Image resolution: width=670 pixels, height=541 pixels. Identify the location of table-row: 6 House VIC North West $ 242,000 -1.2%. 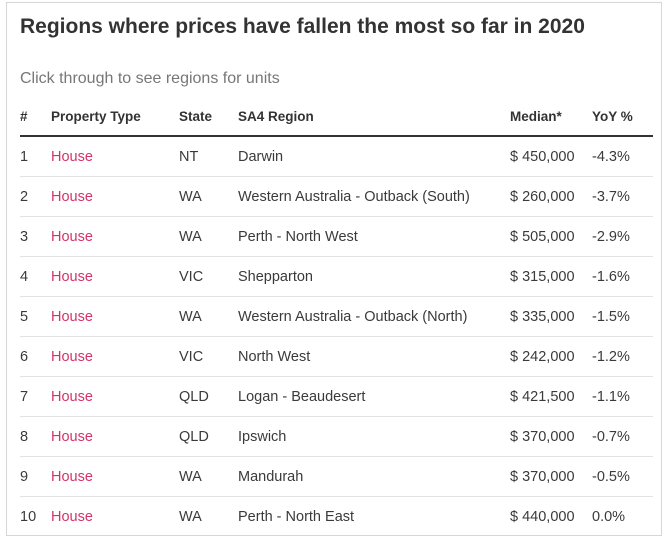
(336, 356).